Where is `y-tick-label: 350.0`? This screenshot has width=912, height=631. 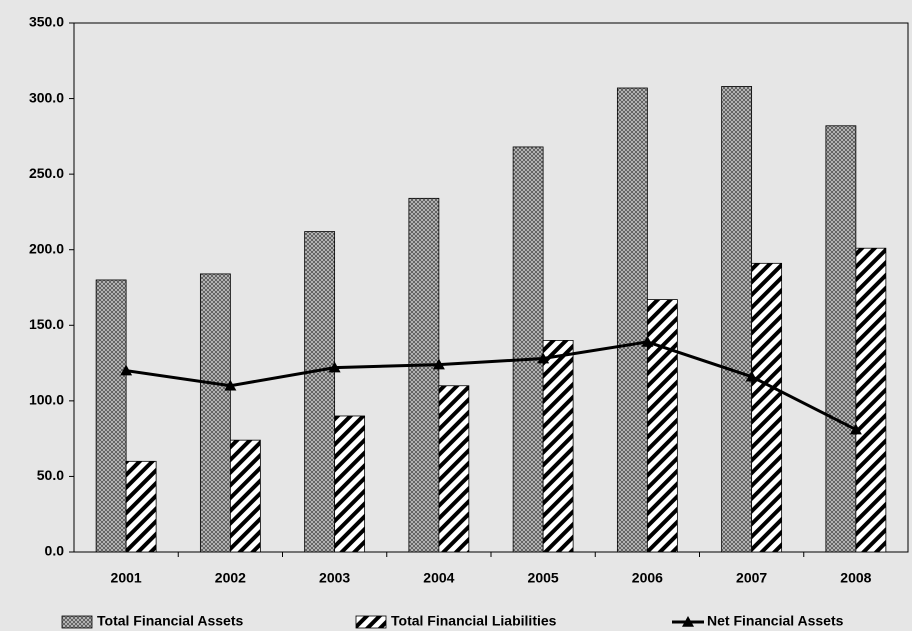 y-tick-label: 350.0 is located at coordinates (46, 22).